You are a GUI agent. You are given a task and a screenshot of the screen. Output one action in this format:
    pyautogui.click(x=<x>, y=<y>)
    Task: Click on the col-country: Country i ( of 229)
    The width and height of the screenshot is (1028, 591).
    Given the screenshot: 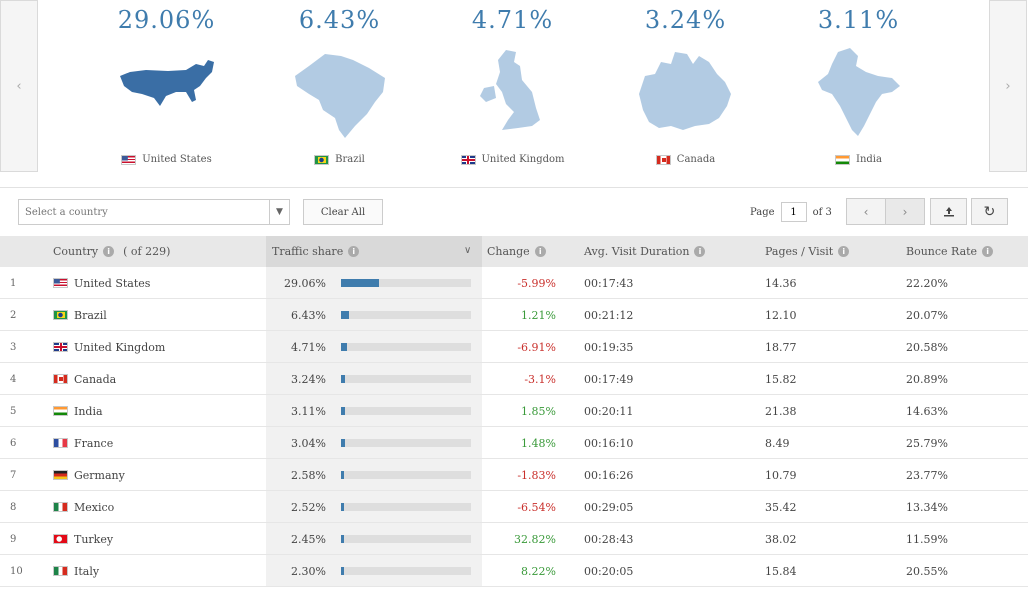 What is the action you would take?
    pyautogui.click(x=111, y=251)
    